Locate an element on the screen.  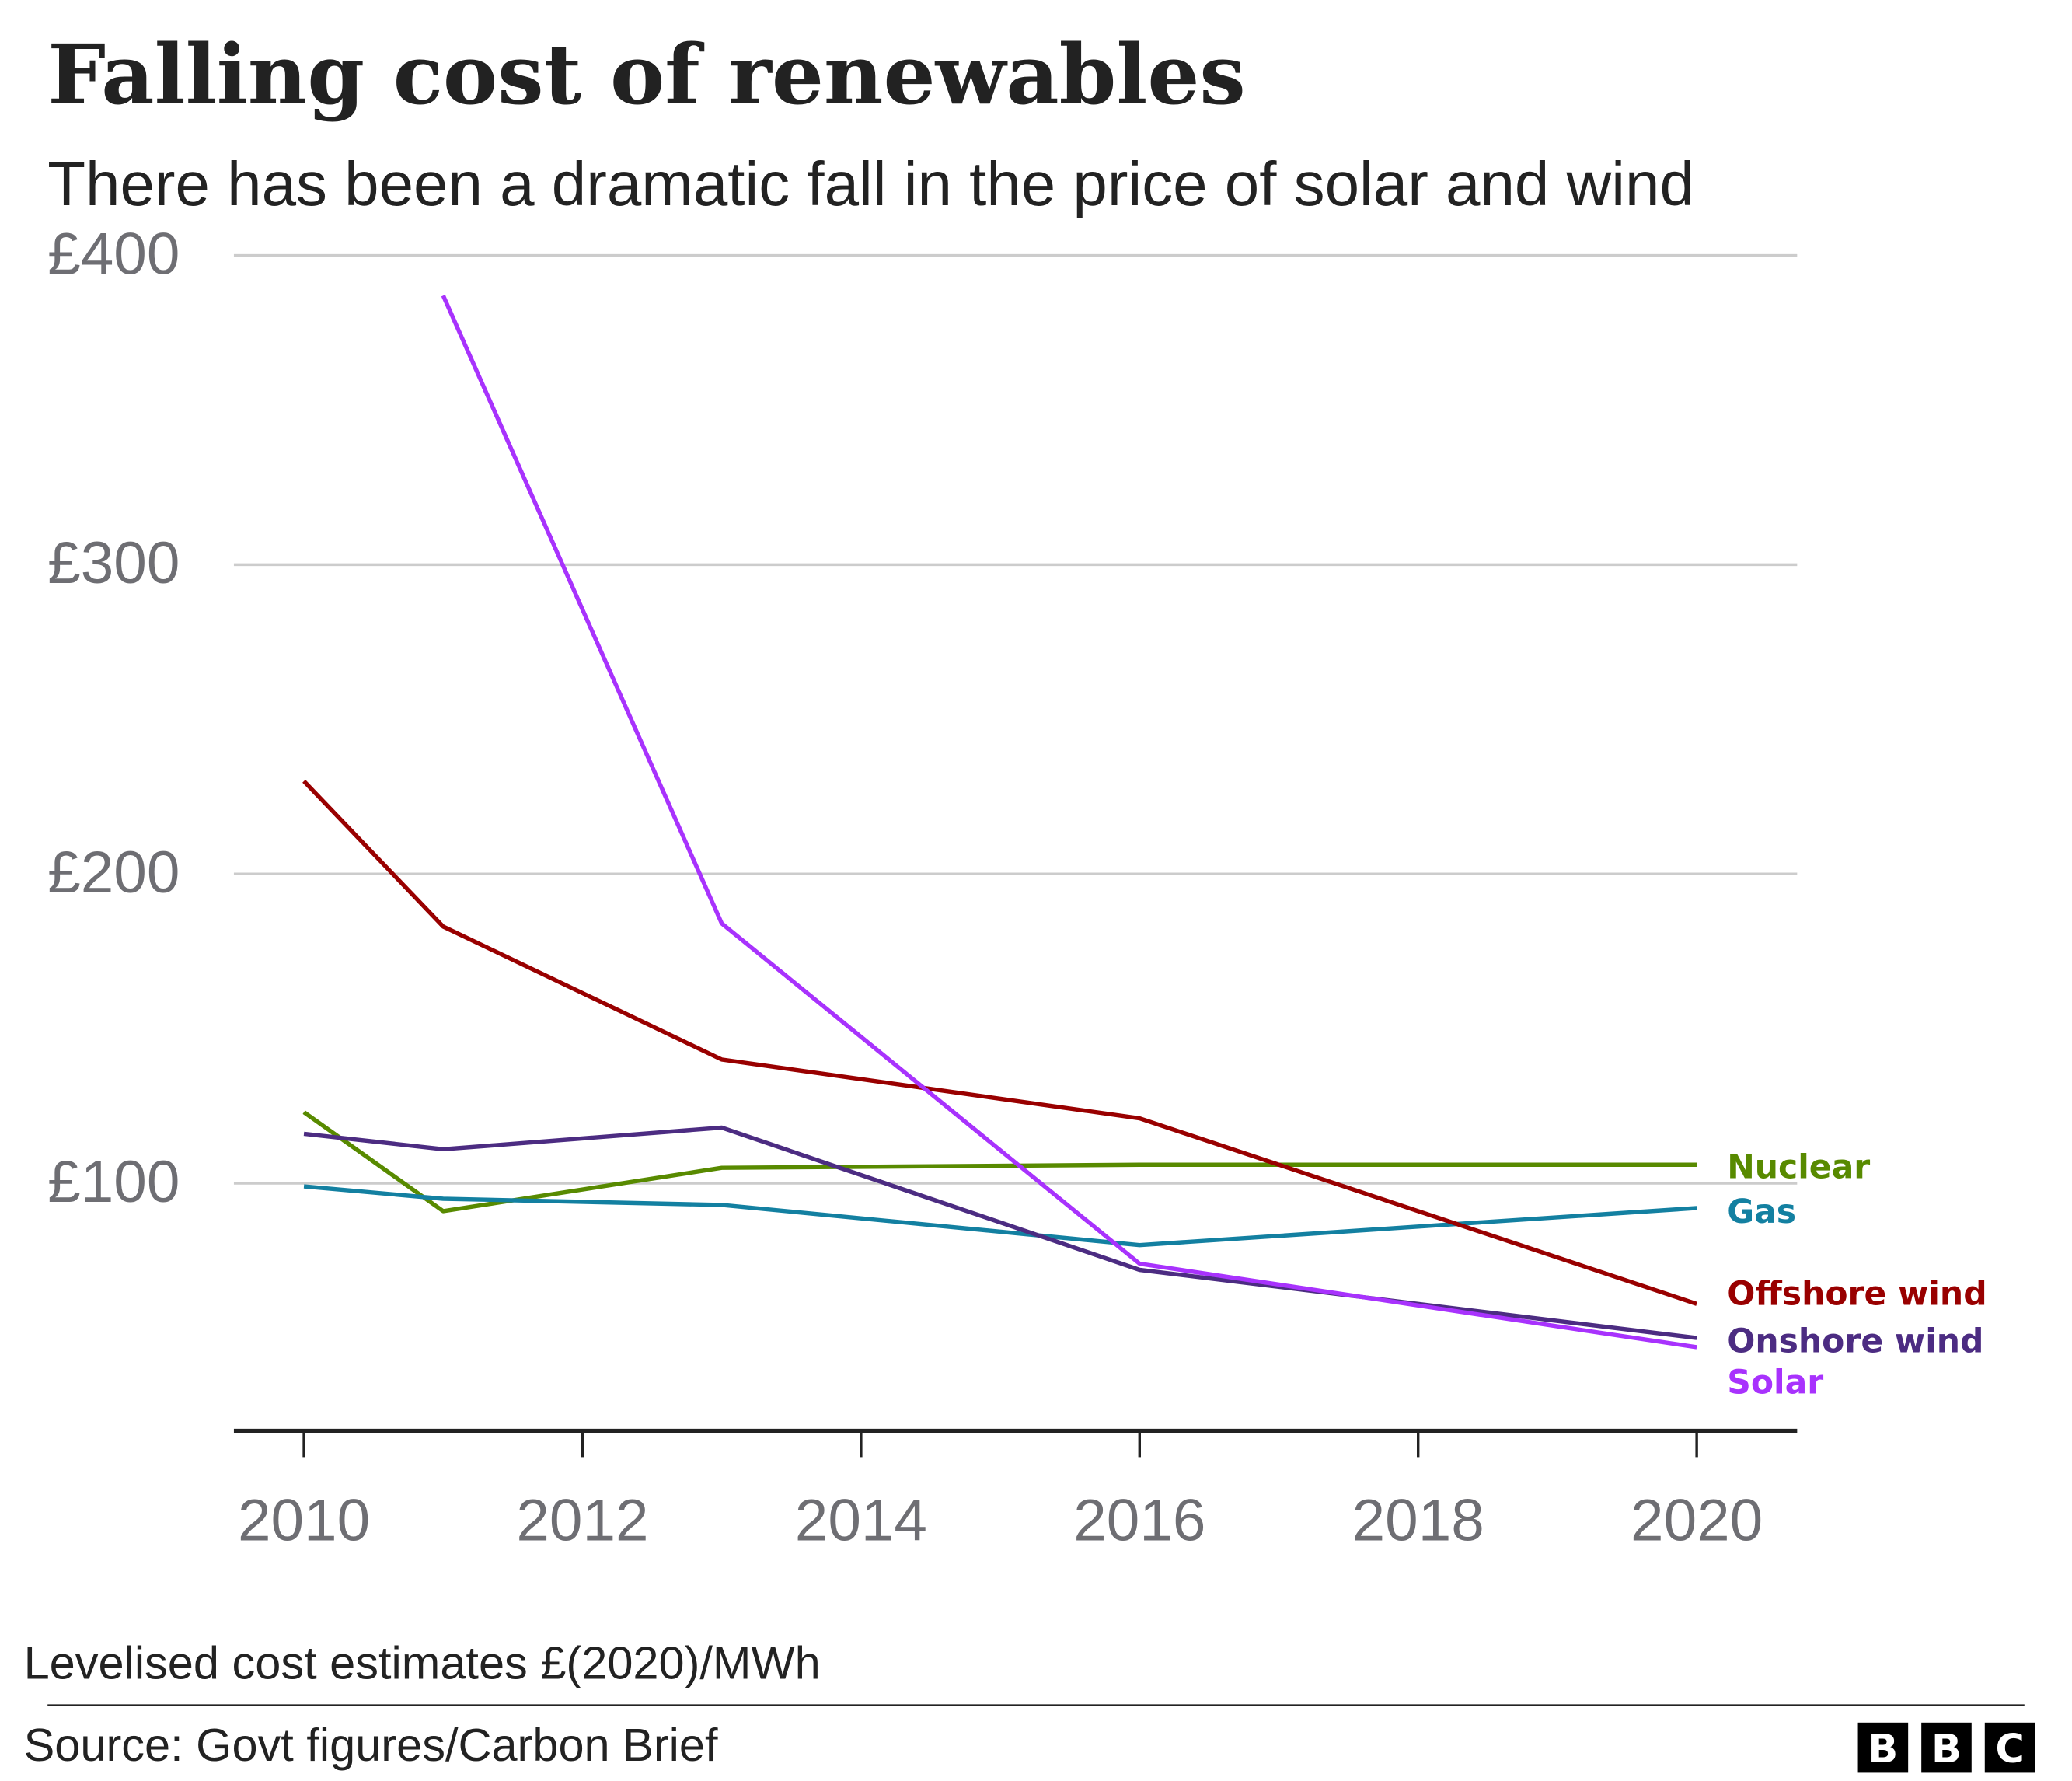
x-tick-label: 2018 is located at coordinates (1418, 1521).